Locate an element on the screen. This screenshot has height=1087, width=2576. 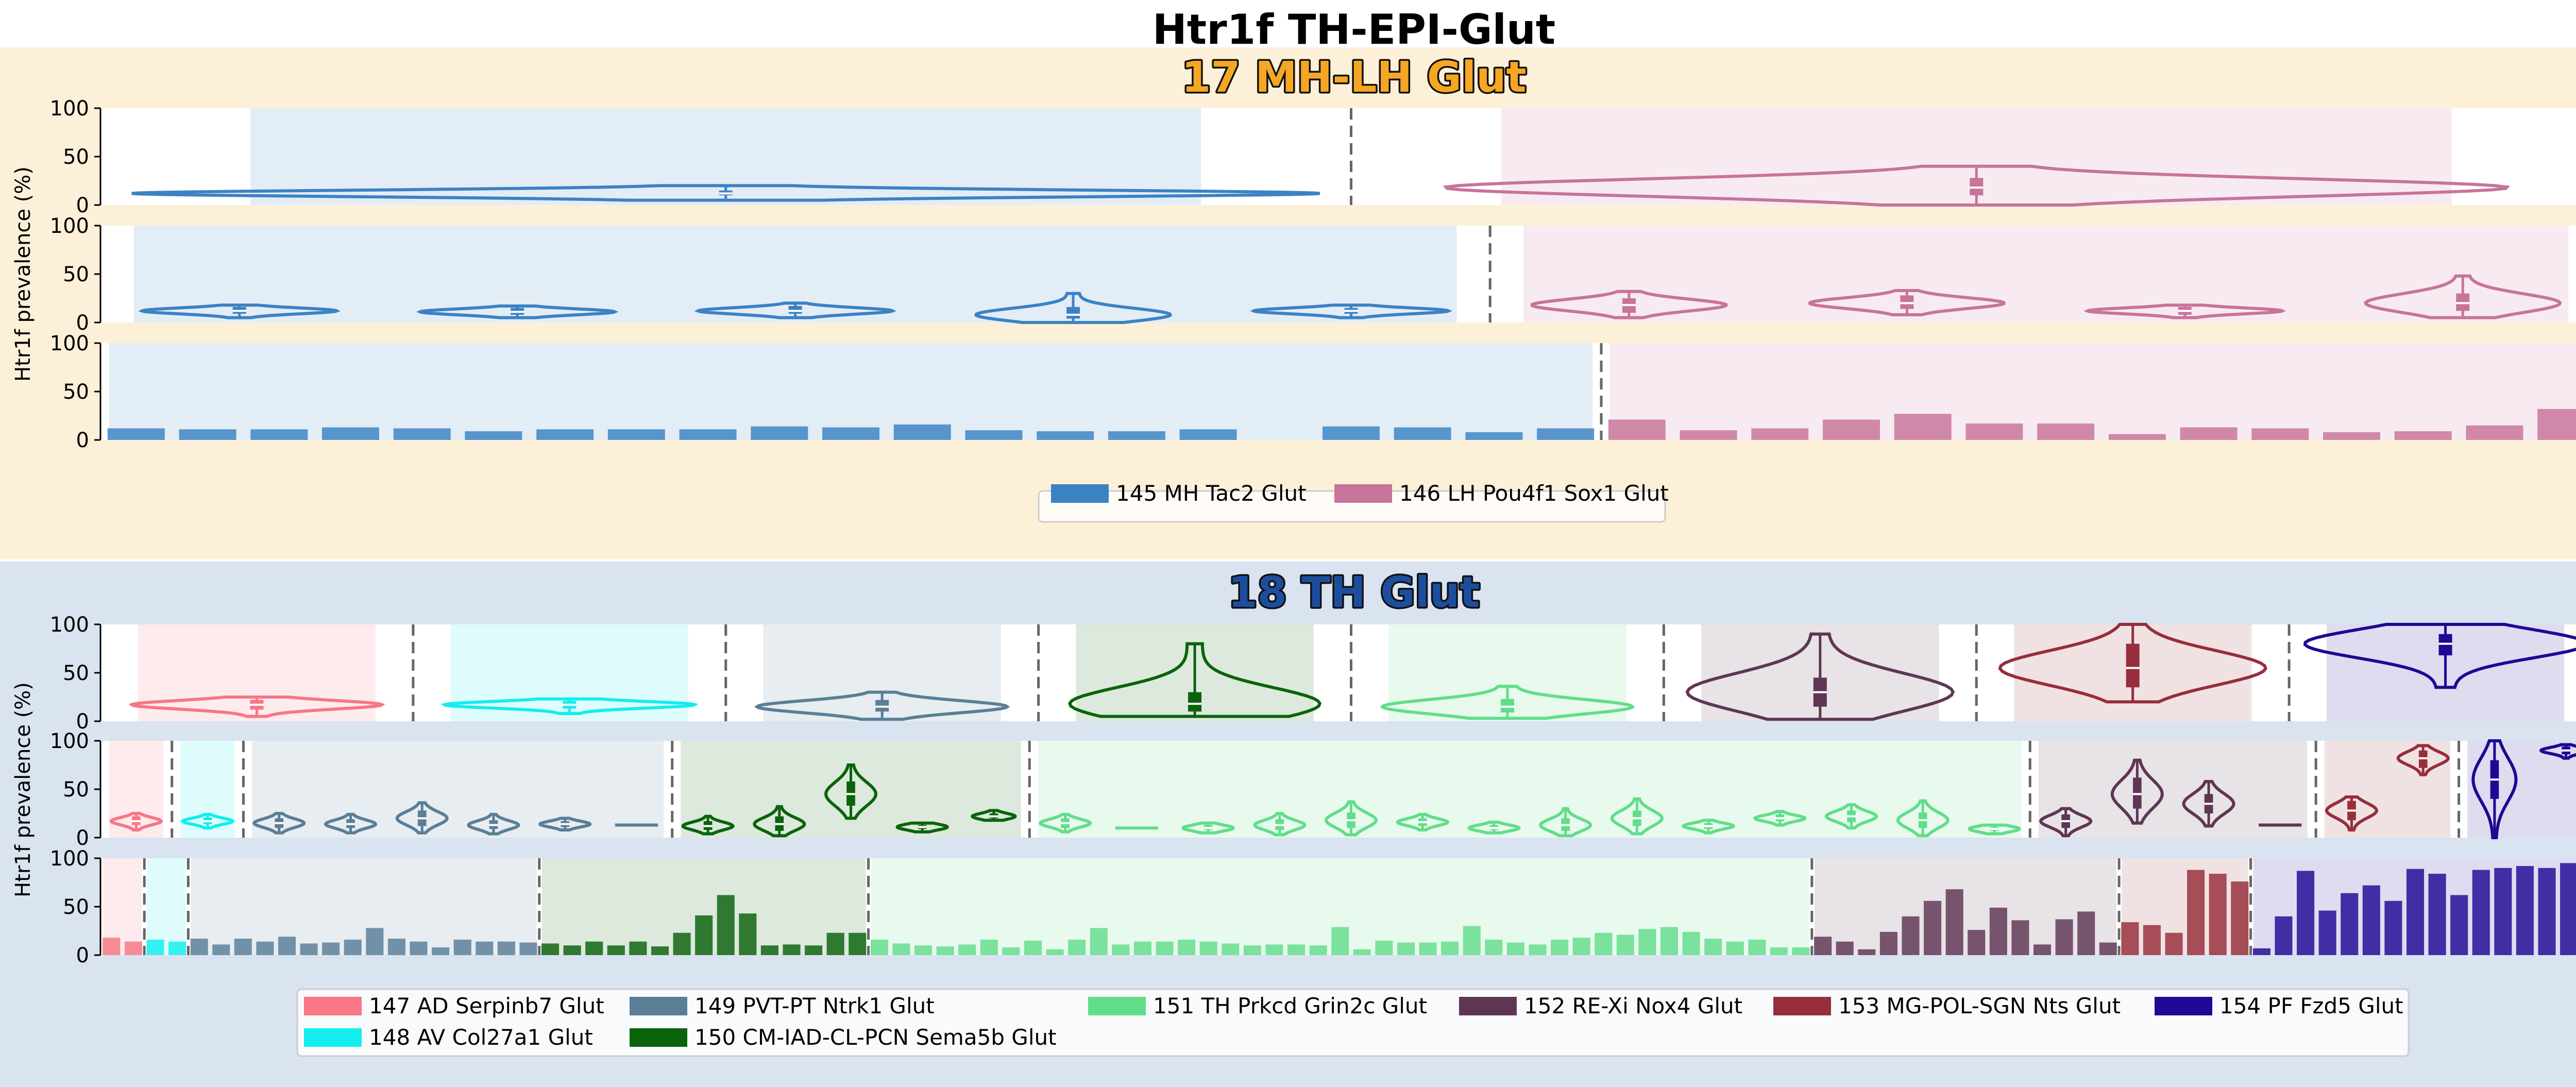
legend-label-4: 151 TH Prkcd Grin2c Glut is located at coordinates (1290, 1005).